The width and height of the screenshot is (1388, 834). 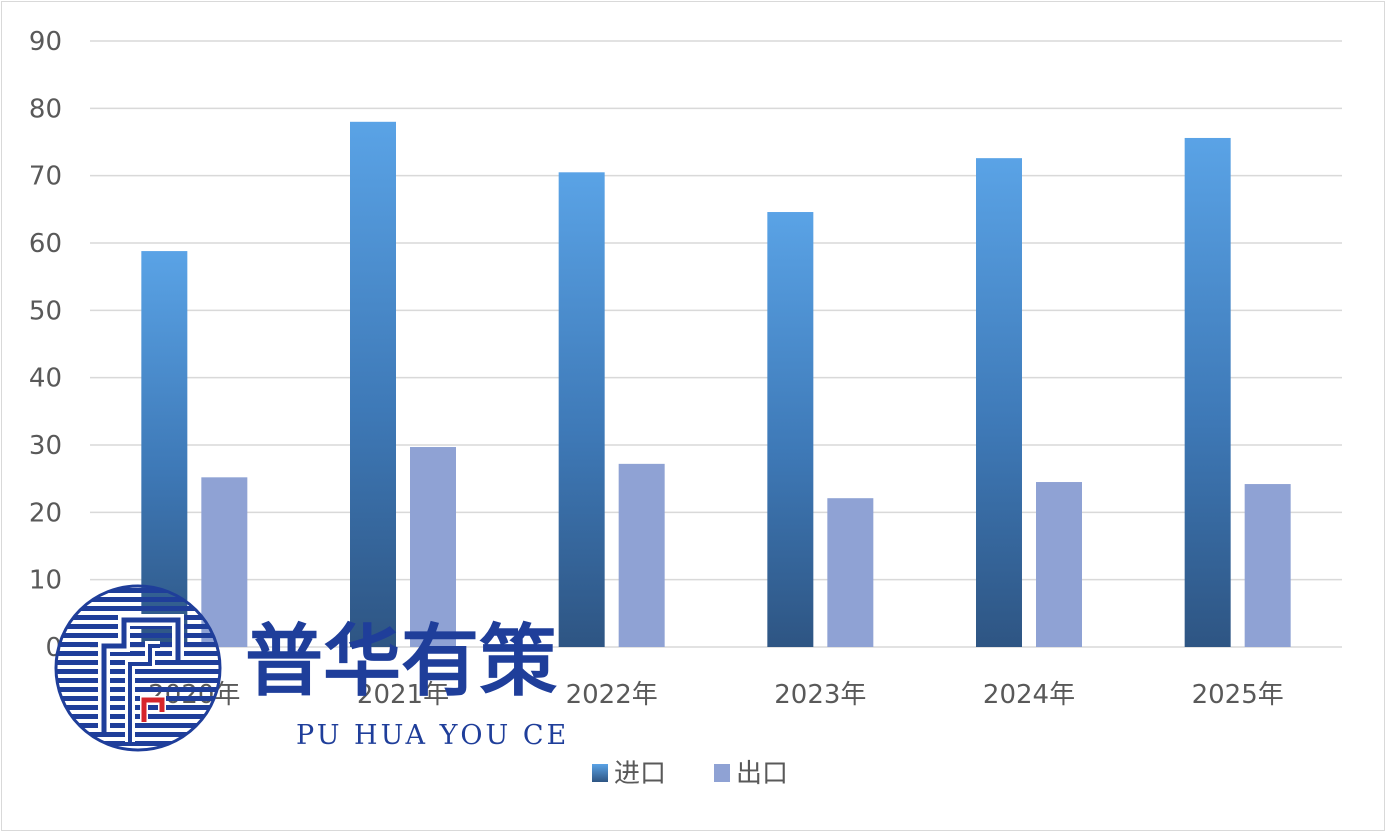 I want to click on y-tick-label: 60, so click(x=45, y=244).